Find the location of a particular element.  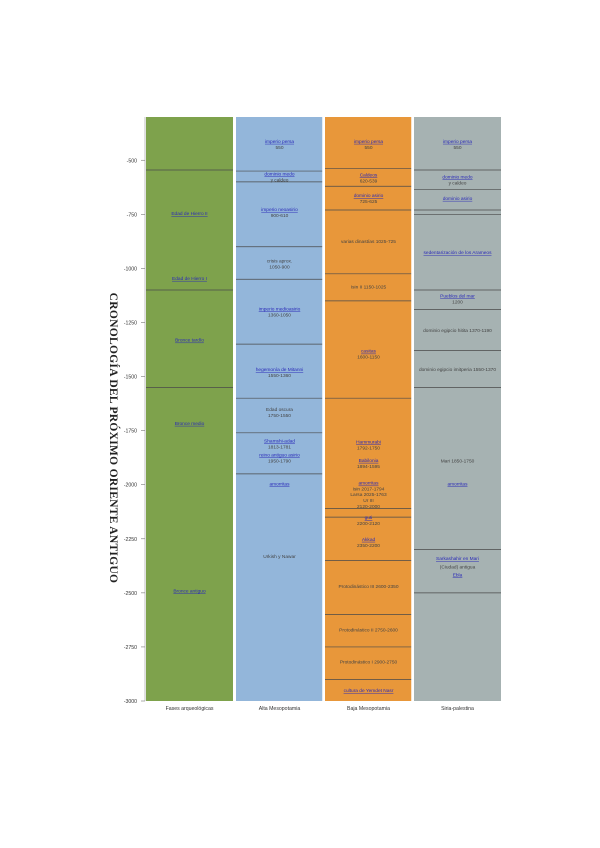

period-label: Larsa 2025-1763 is located at coordinates (368, 495).